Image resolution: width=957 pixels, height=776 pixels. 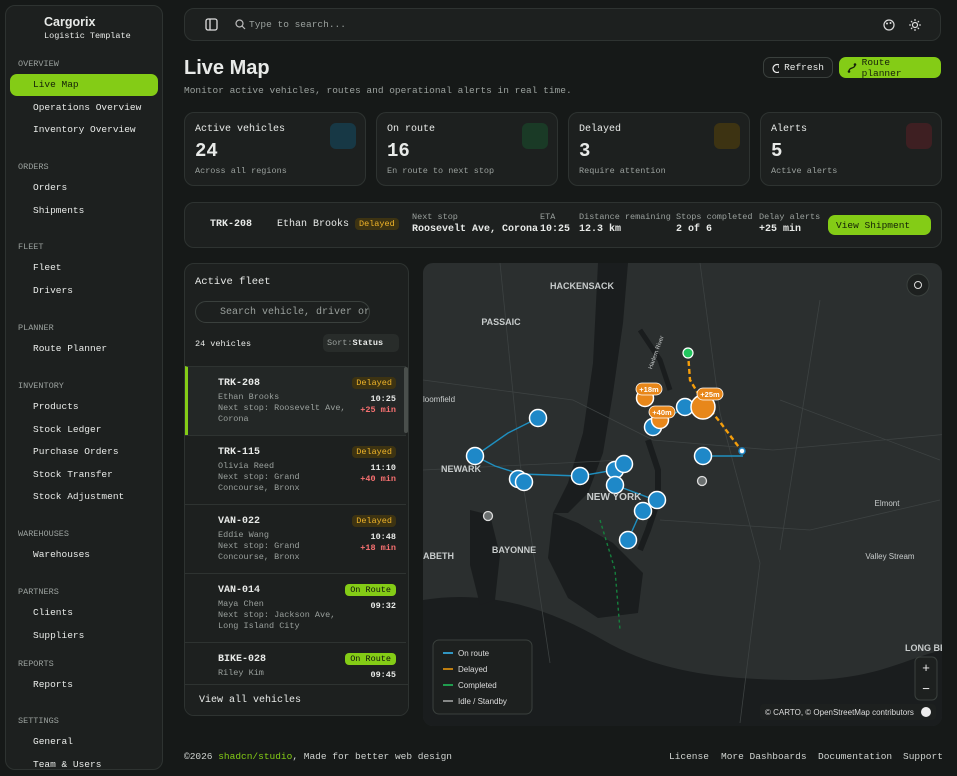 I want to click on nav-label: Warehouses, so click(x=62, y=554).